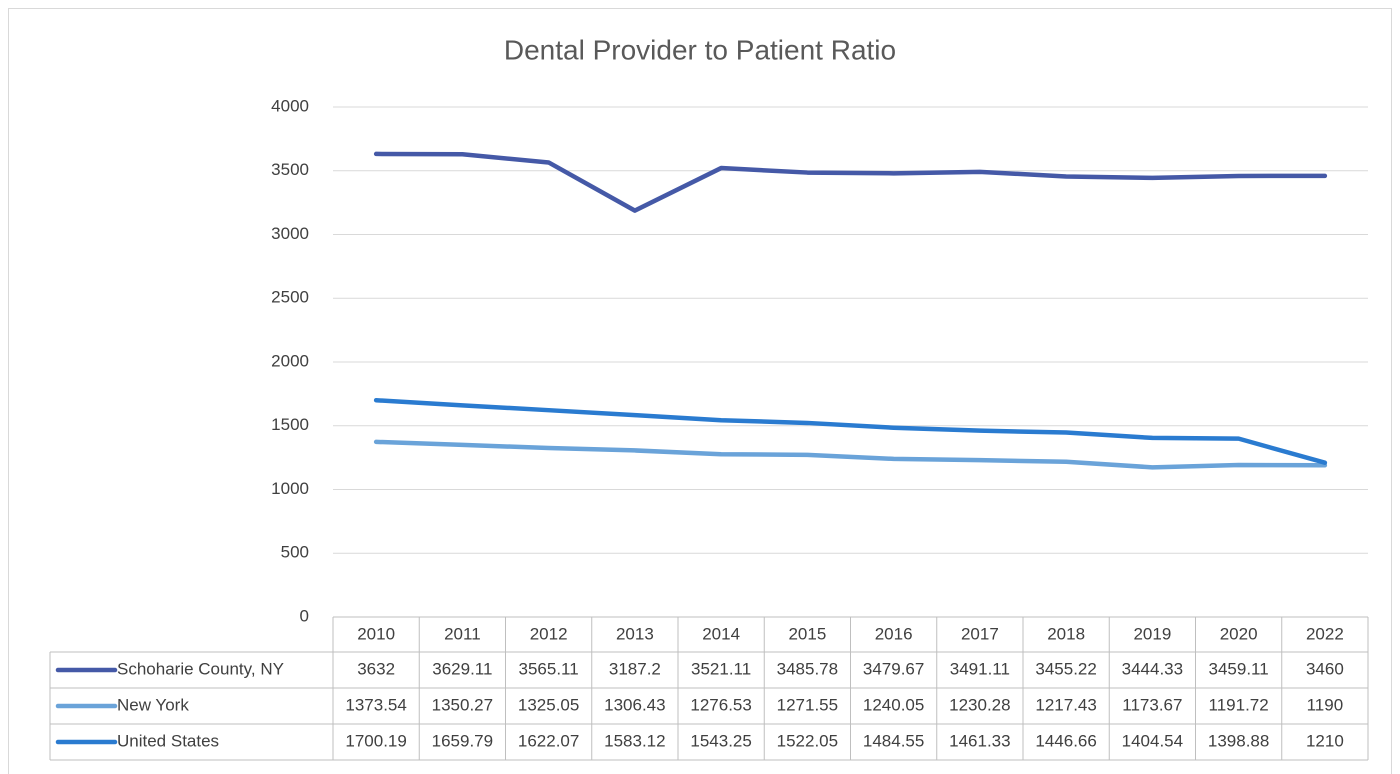  What do you see at coordinates (376, 668) in the screenshot?
I see `table-value: 3632` at bounding box center [376, 668].